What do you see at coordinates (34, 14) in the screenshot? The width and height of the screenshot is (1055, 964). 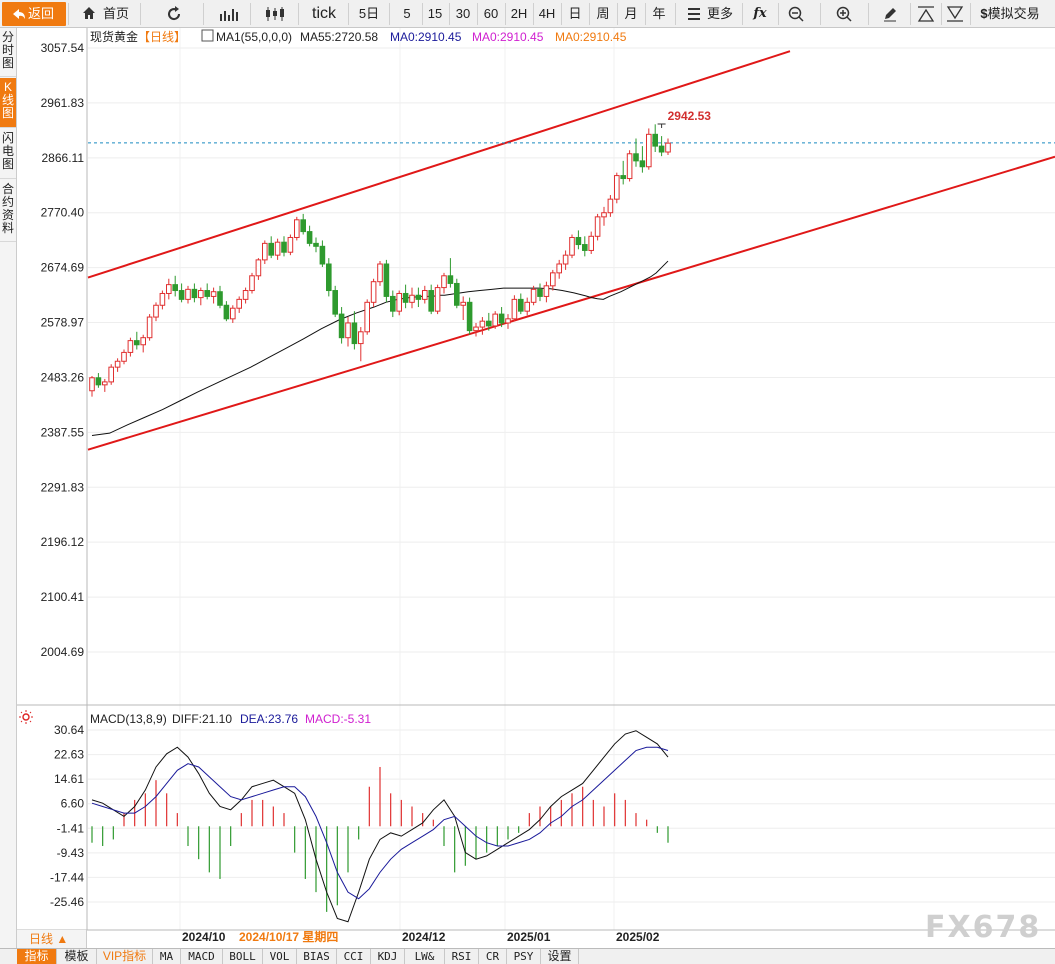 I see `back-button: 返回` at bounding box center [34, 14].